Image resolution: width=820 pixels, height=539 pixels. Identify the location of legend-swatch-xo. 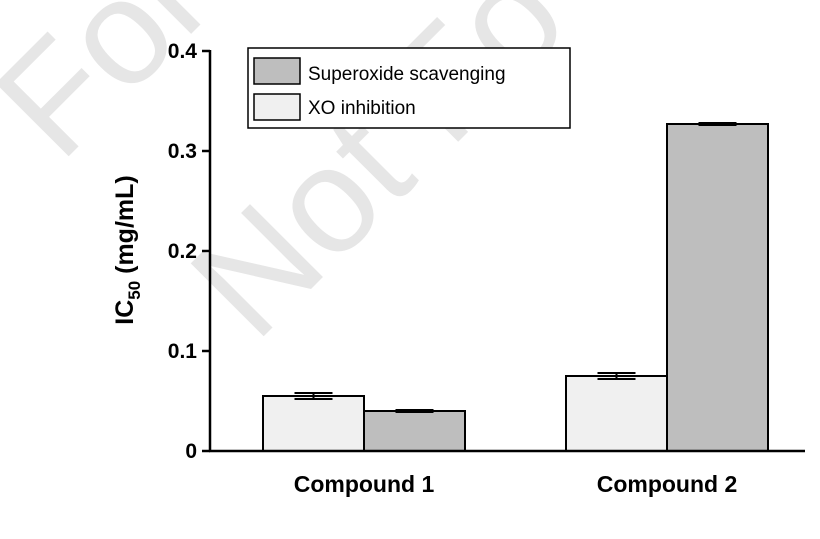
(277, 107).